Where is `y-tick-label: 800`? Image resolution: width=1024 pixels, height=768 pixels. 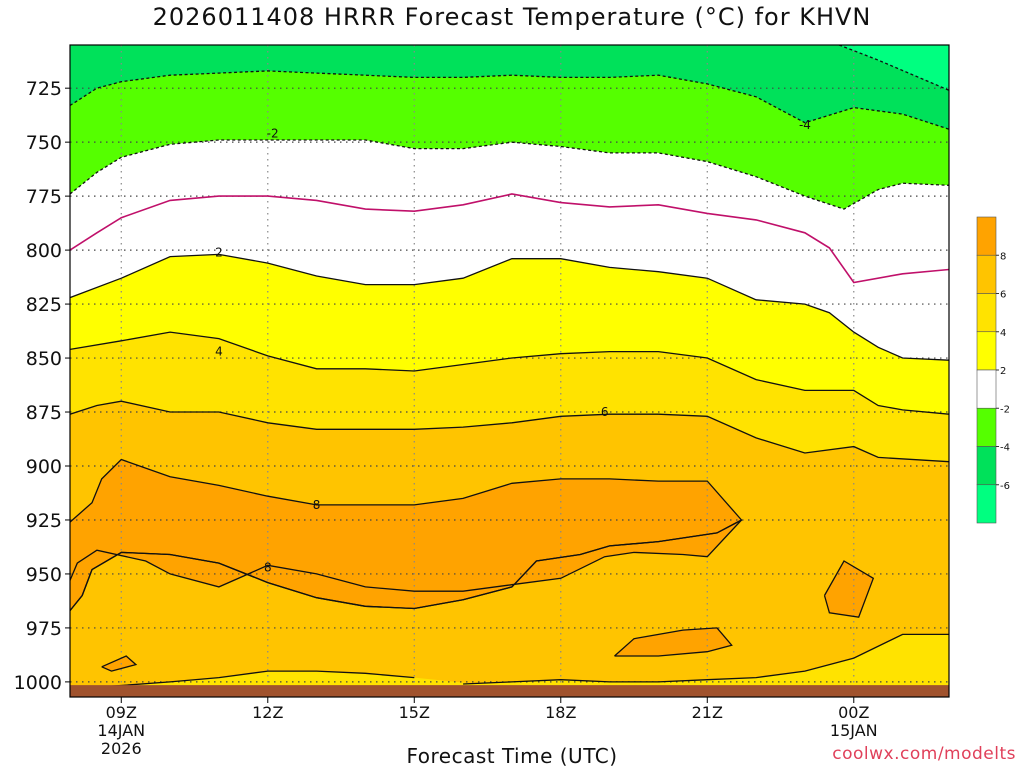 y-tick-label: 800 is located at coordinates (44, 251).